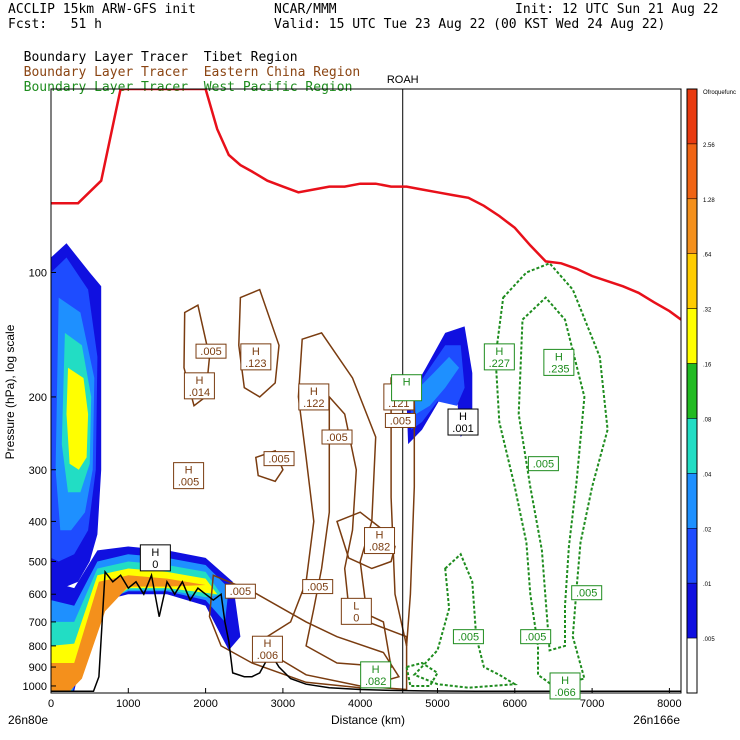 This screenshot has width=740, height=740. I want to click on contour-label: H.122, so click(314, 397).